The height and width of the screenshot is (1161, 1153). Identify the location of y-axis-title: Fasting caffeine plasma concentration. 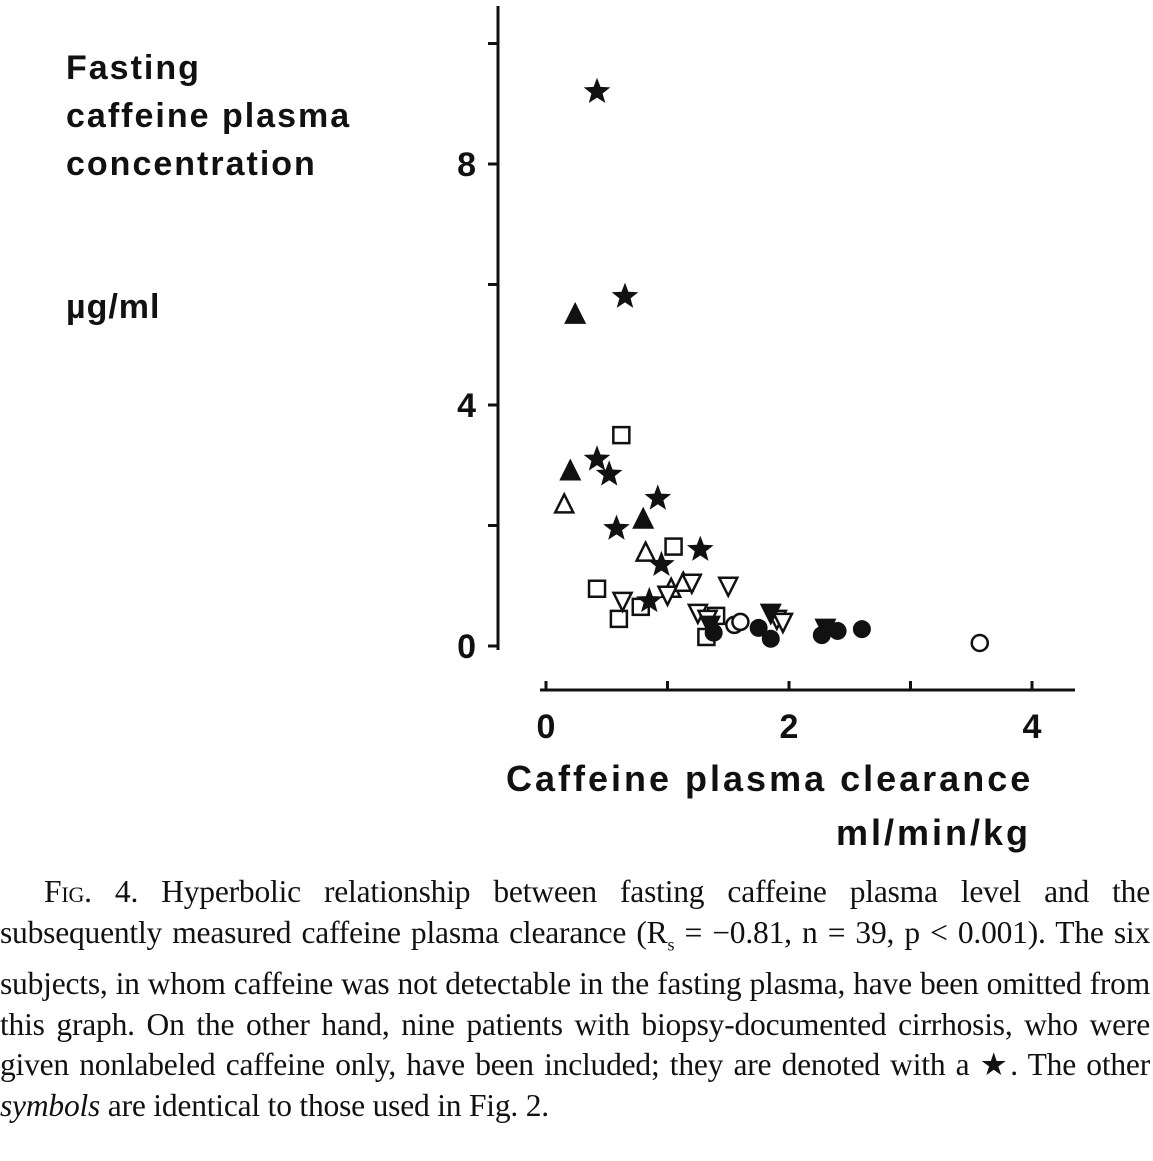
(256, 116).